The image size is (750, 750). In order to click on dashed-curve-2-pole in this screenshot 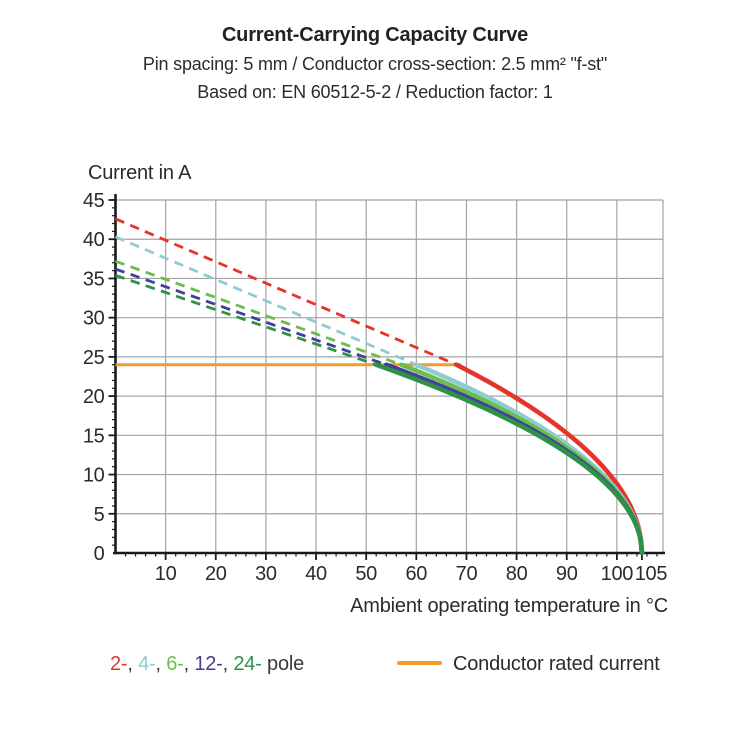, I will do `click(285, 292)`.